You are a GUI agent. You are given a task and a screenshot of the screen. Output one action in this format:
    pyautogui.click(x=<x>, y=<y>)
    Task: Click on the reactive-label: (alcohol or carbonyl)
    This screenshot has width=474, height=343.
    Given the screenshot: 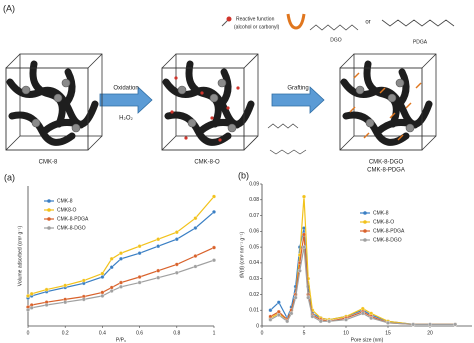 What is the action you would take?
    pyautogui.click(x=257, y=27)
    